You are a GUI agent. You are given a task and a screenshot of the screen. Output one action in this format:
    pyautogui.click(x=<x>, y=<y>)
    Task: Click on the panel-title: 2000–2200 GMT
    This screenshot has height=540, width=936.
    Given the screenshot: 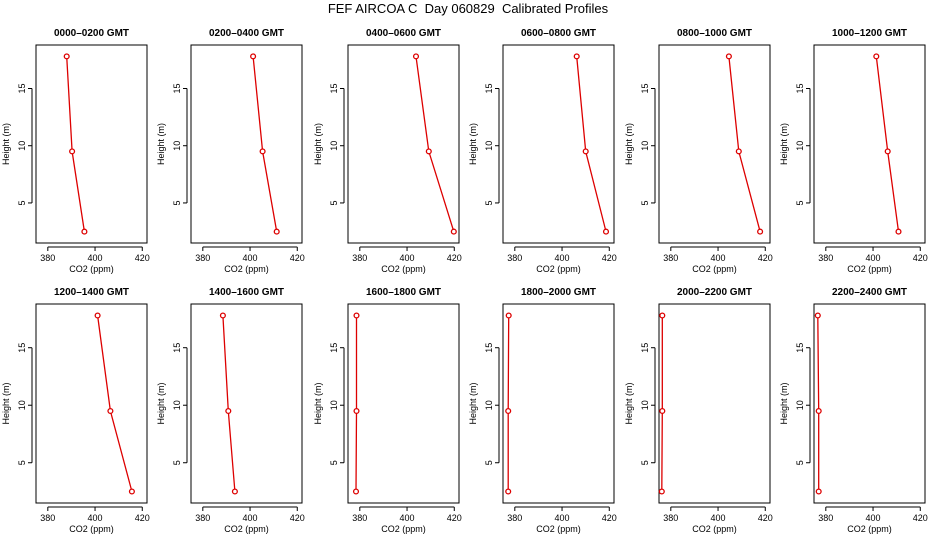 What is the action you would take?
    pyautogui.click(x=714, y=292)
    